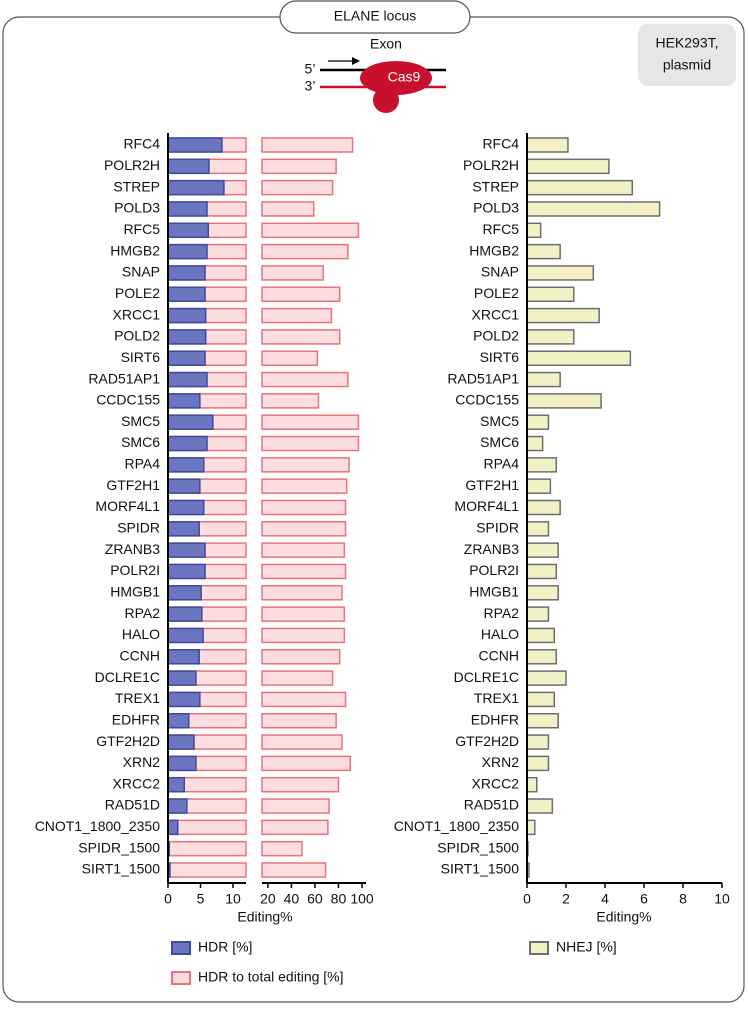  I want to click on category-label: SMC6, so click(140, 442).